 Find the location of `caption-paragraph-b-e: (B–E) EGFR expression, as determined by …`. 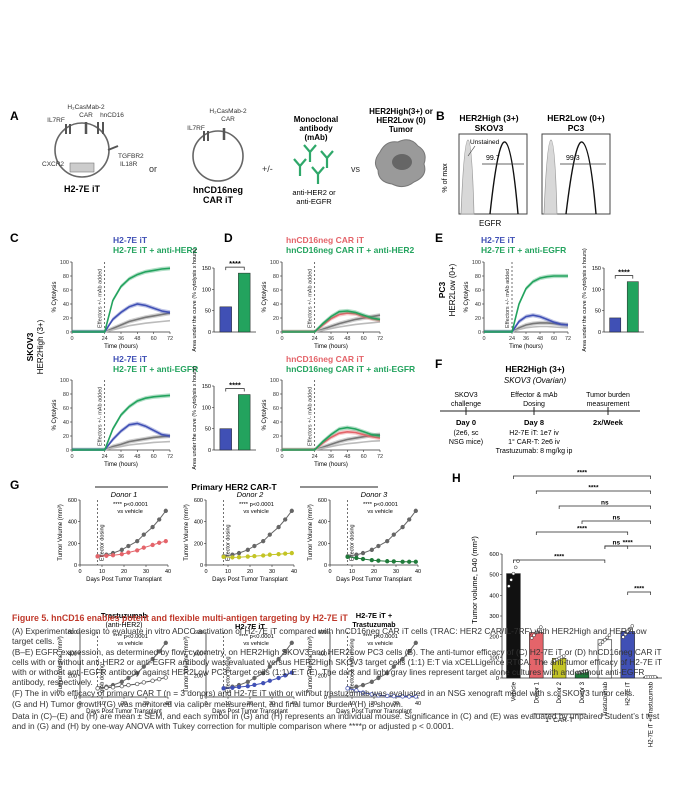

caption-paragraph-b-e: (B–E) EGFR expression, as determined by … is located at coordinates (337, 667).